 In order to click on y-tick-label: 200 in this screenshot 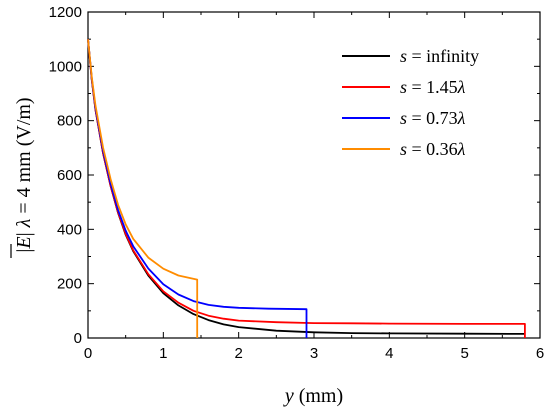, I will do `click(69, 284)`.